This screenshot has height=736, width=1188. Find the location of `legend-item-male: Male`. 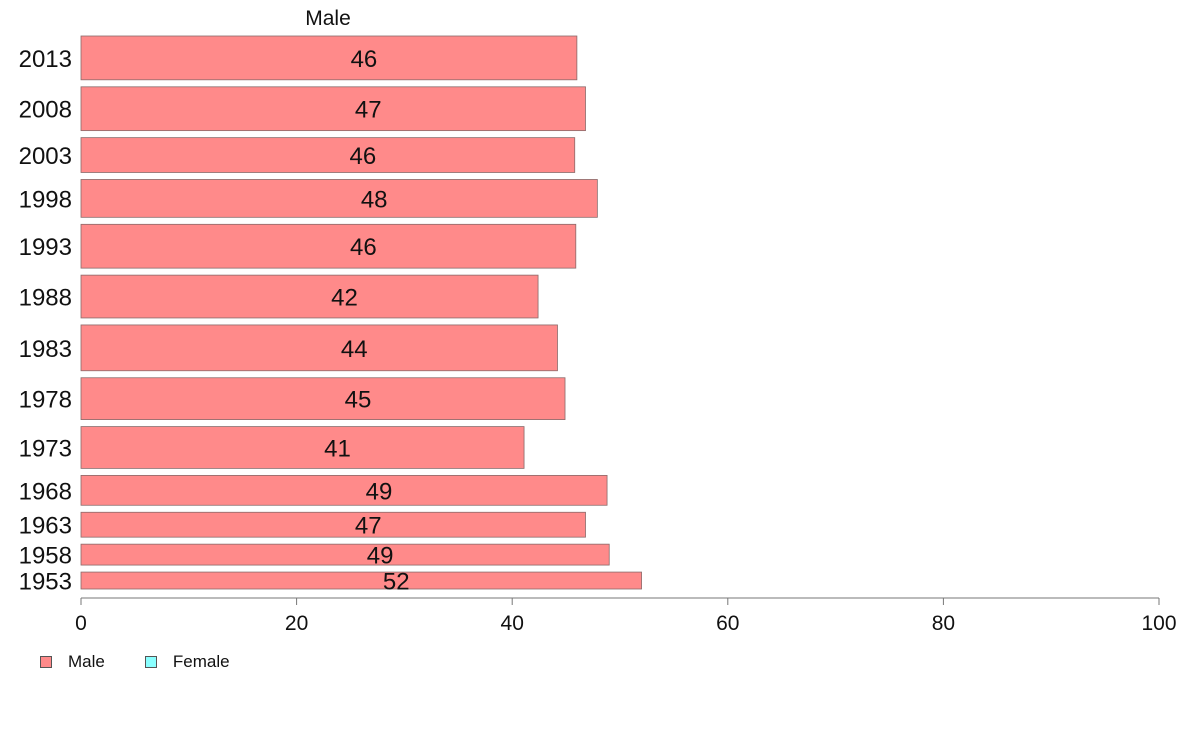

legend-item-male: Male is located at coordinates (72, 662).